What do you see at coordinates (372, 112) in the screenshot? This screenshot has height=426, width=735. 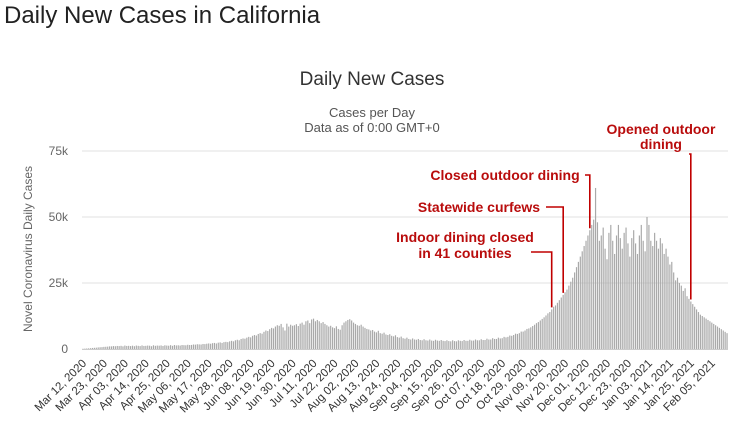 I see `chart-subtitle-line-1: Cases per Day` at bounding box center [372, 112].